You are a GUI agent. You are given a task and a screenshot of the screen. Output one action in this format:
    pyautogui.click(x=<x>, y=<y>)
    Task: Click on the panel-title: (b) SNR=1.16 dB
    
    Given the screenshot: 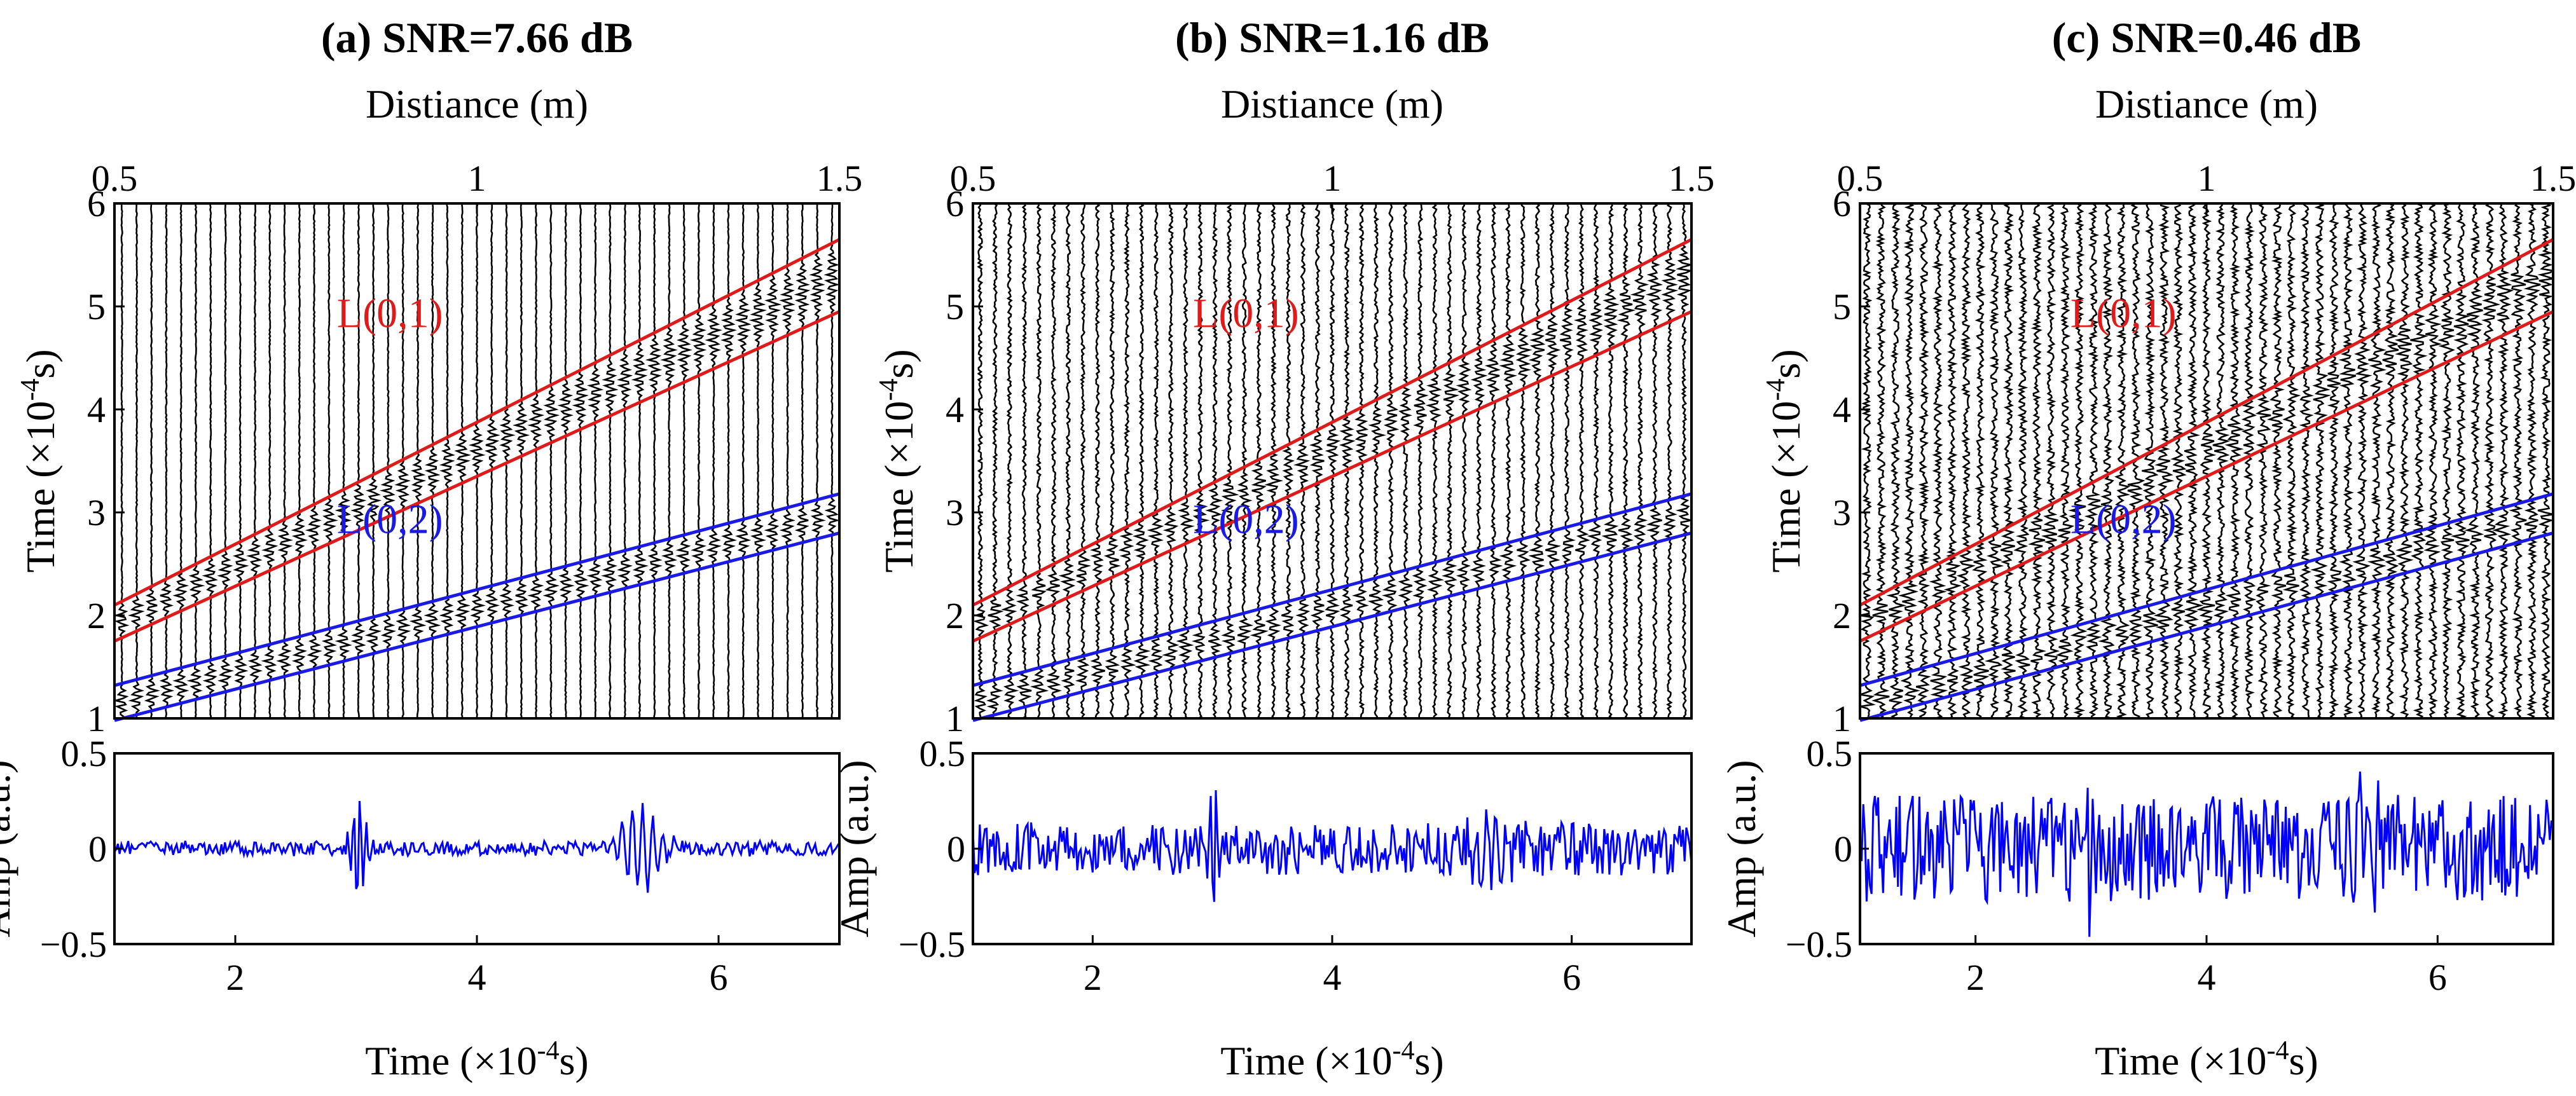 What is the action you would take?
    pyautogui.click(x=1332, y=37)
    